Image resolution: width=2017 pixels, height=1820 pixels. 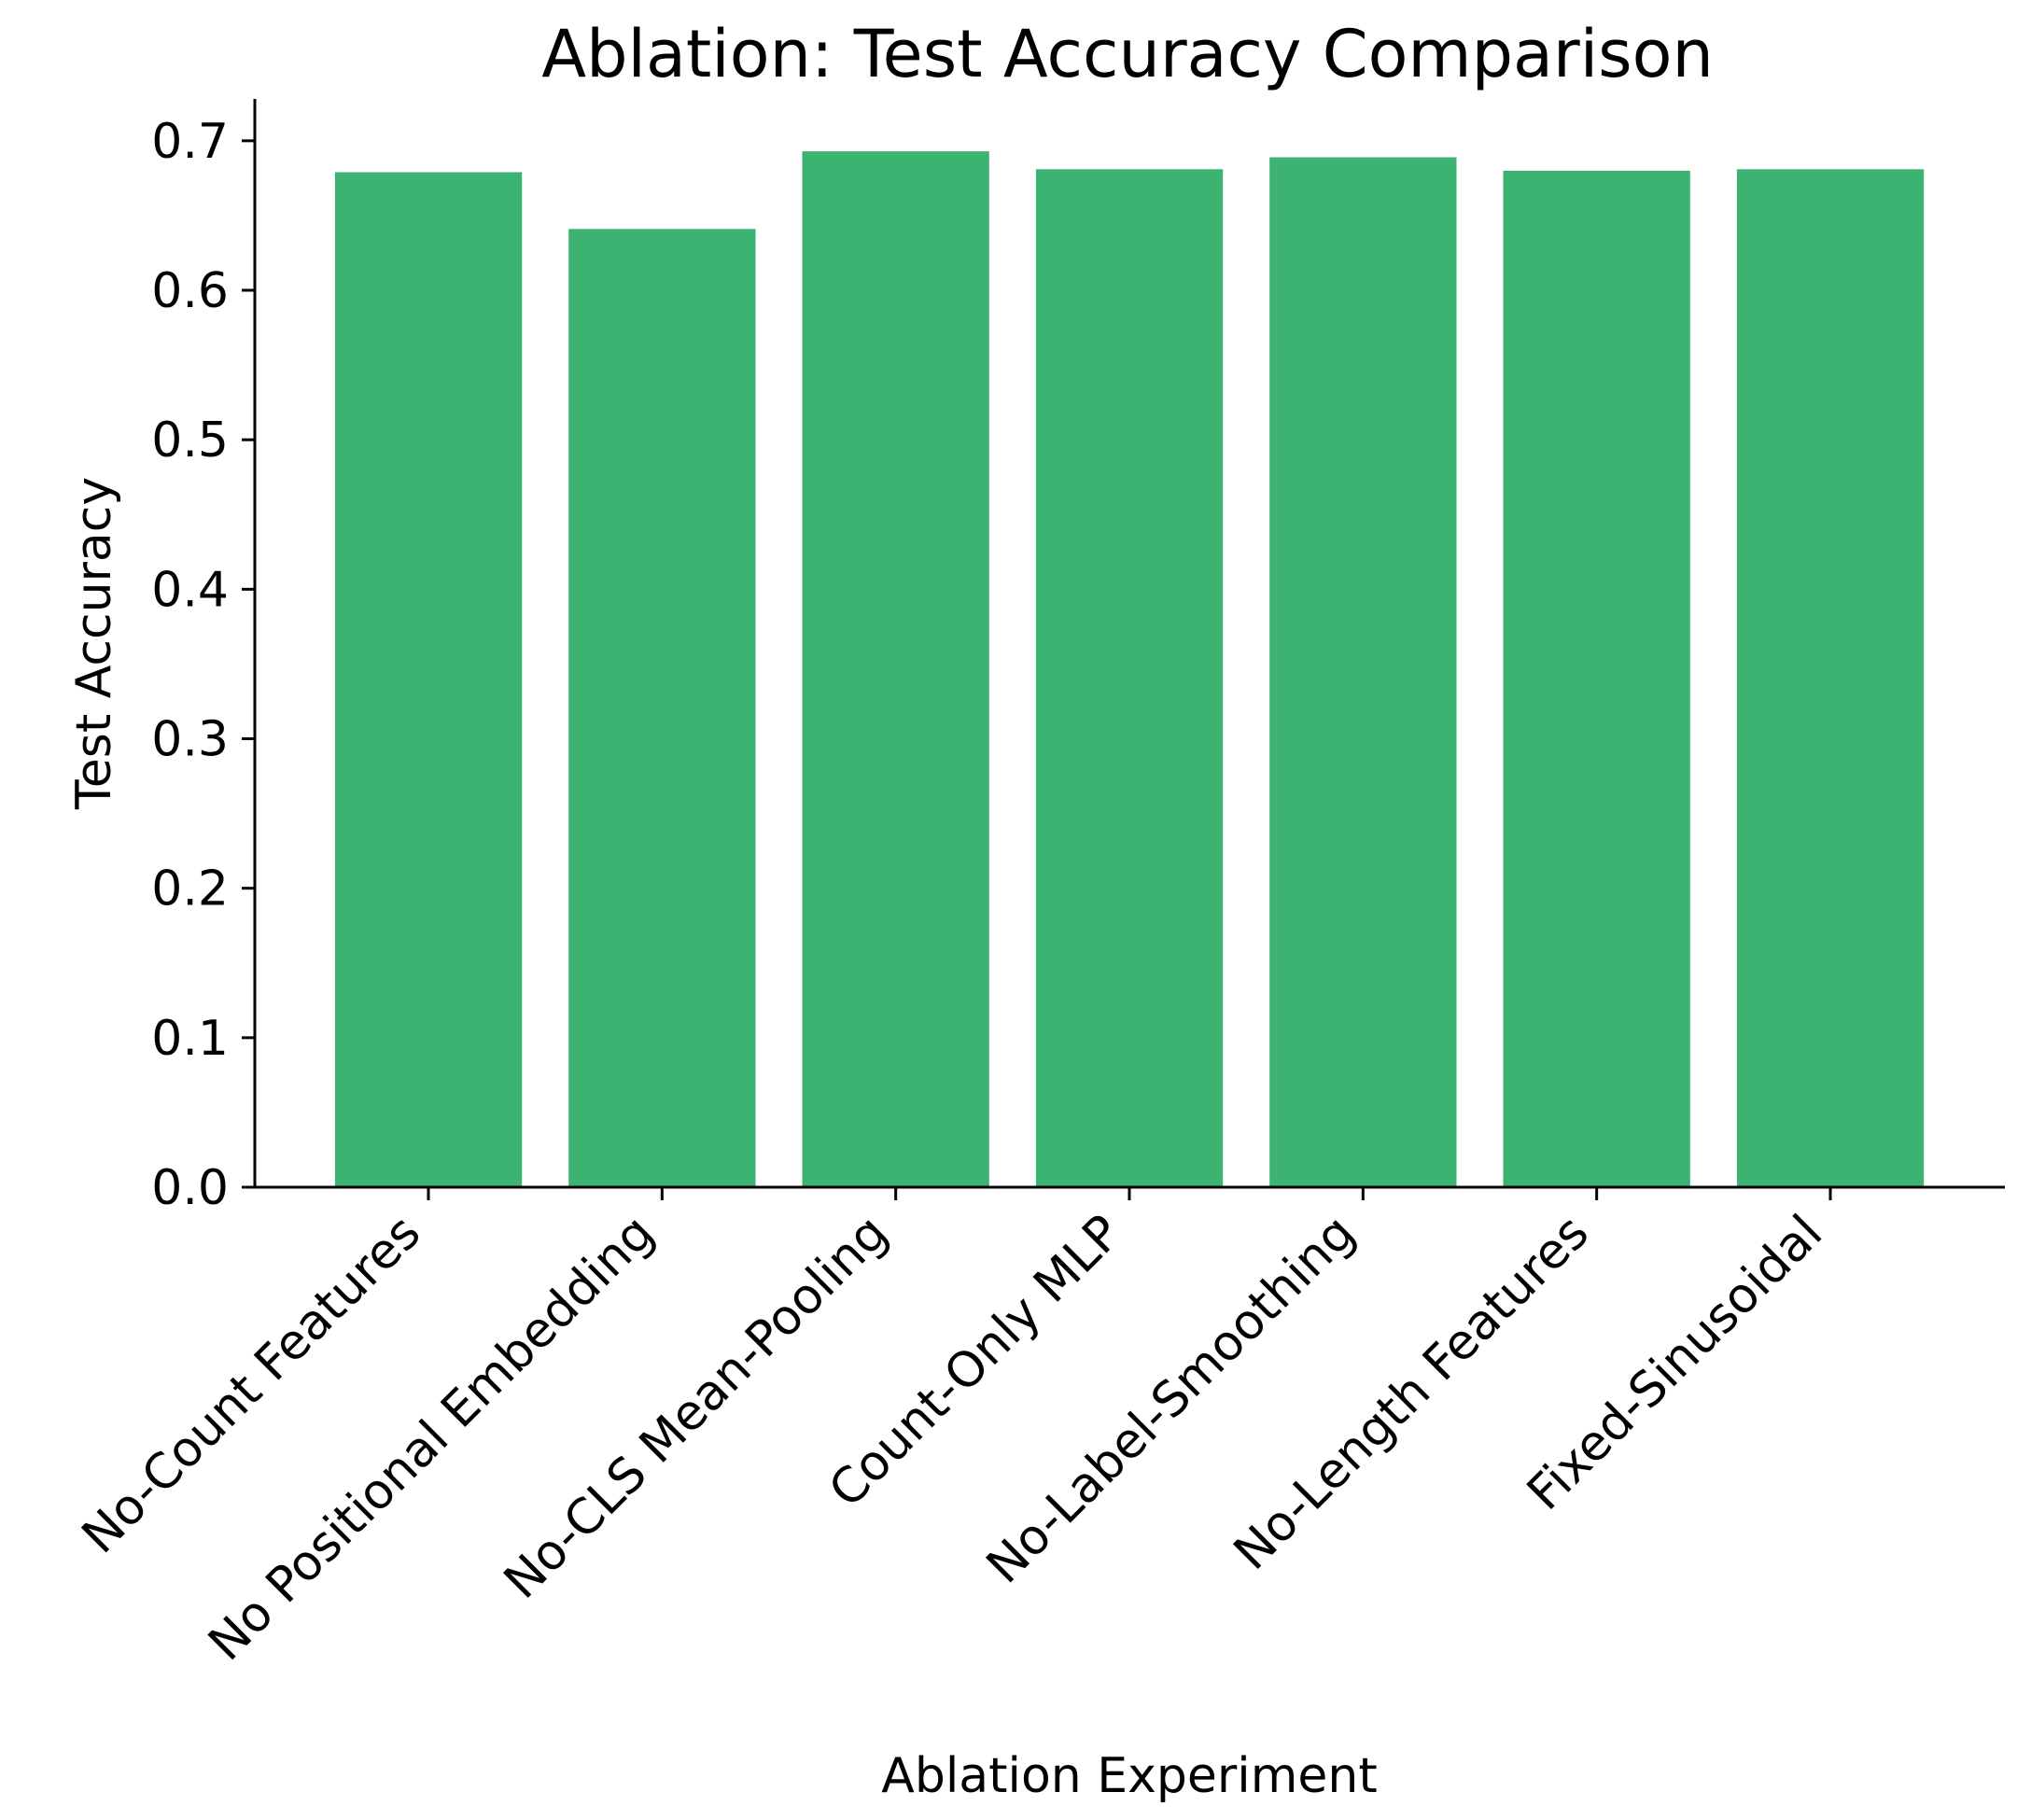 I want to click on y-axis-label: Test Accuracy, so click(x=94, y=643).